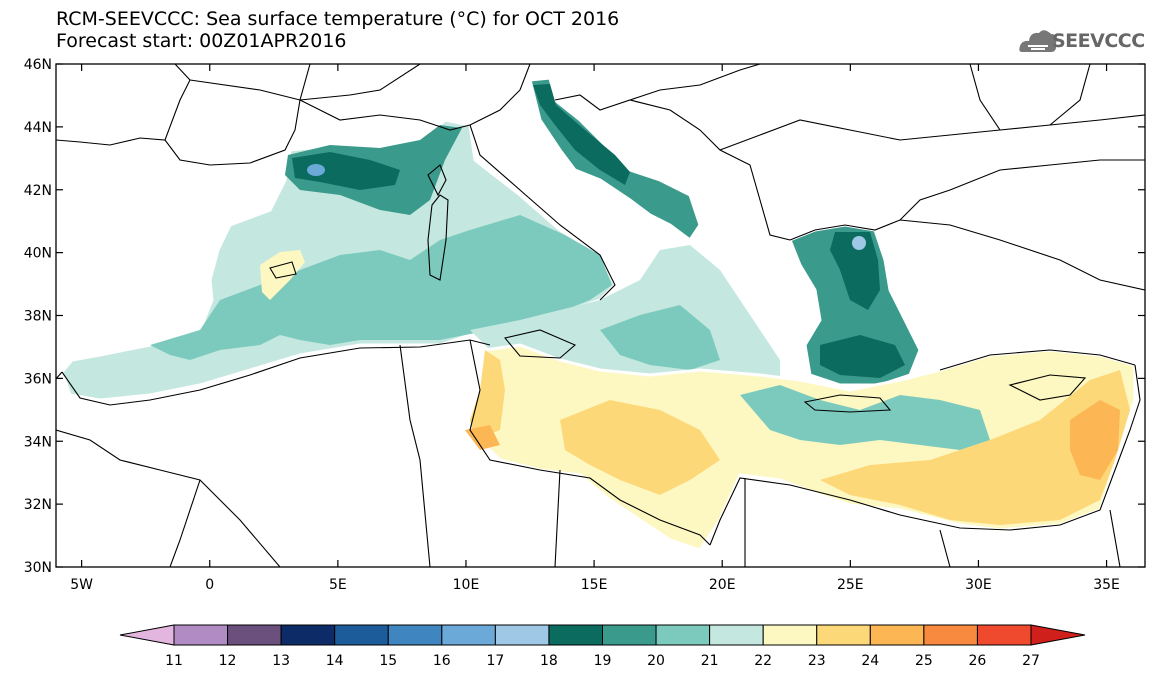 This screenshot has width=1165, height=682. What do you see at coordinates (38, 317) in the screenshot?
I see `lat-label: 38N` at bounding box center [38, 317].